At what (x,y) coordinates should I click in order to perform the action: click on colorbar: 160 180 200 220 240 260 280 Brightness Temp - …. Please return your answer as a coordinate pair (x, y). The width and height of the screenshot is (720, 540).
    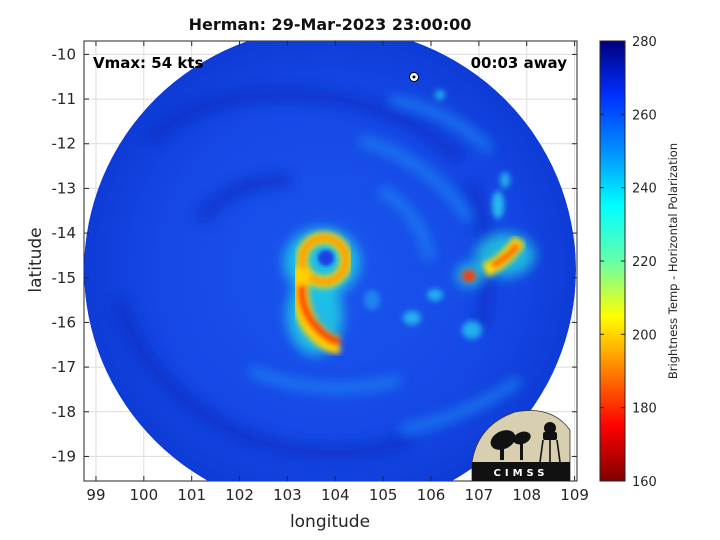
    Looking at the image, I should click on (639, 262).